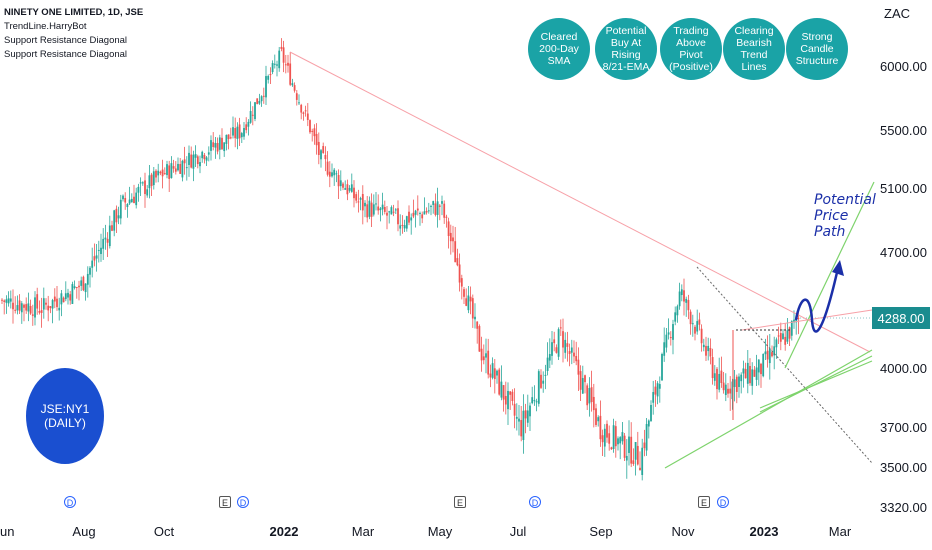 This screenshot has height=550, width=932. I want to click on legend-indicator-3: Support Resistance Diagonal, so click(66, 54).